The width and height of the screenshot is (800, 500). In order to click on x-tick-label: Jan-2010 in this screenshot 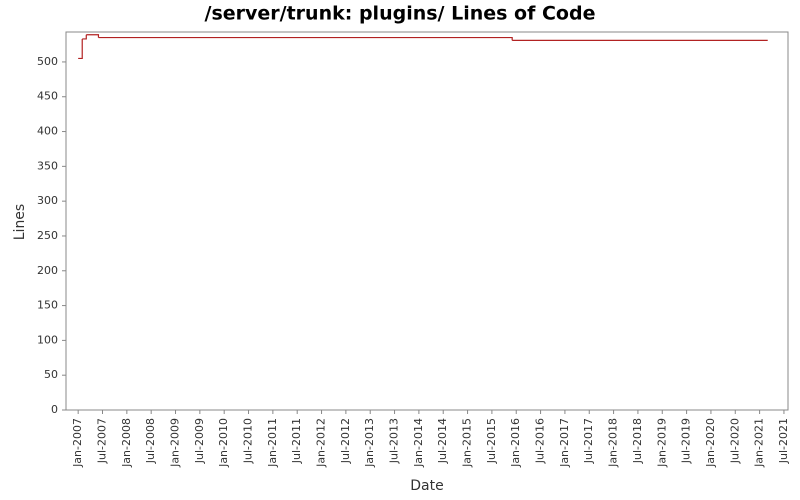, I will do `click(223, 443)`.